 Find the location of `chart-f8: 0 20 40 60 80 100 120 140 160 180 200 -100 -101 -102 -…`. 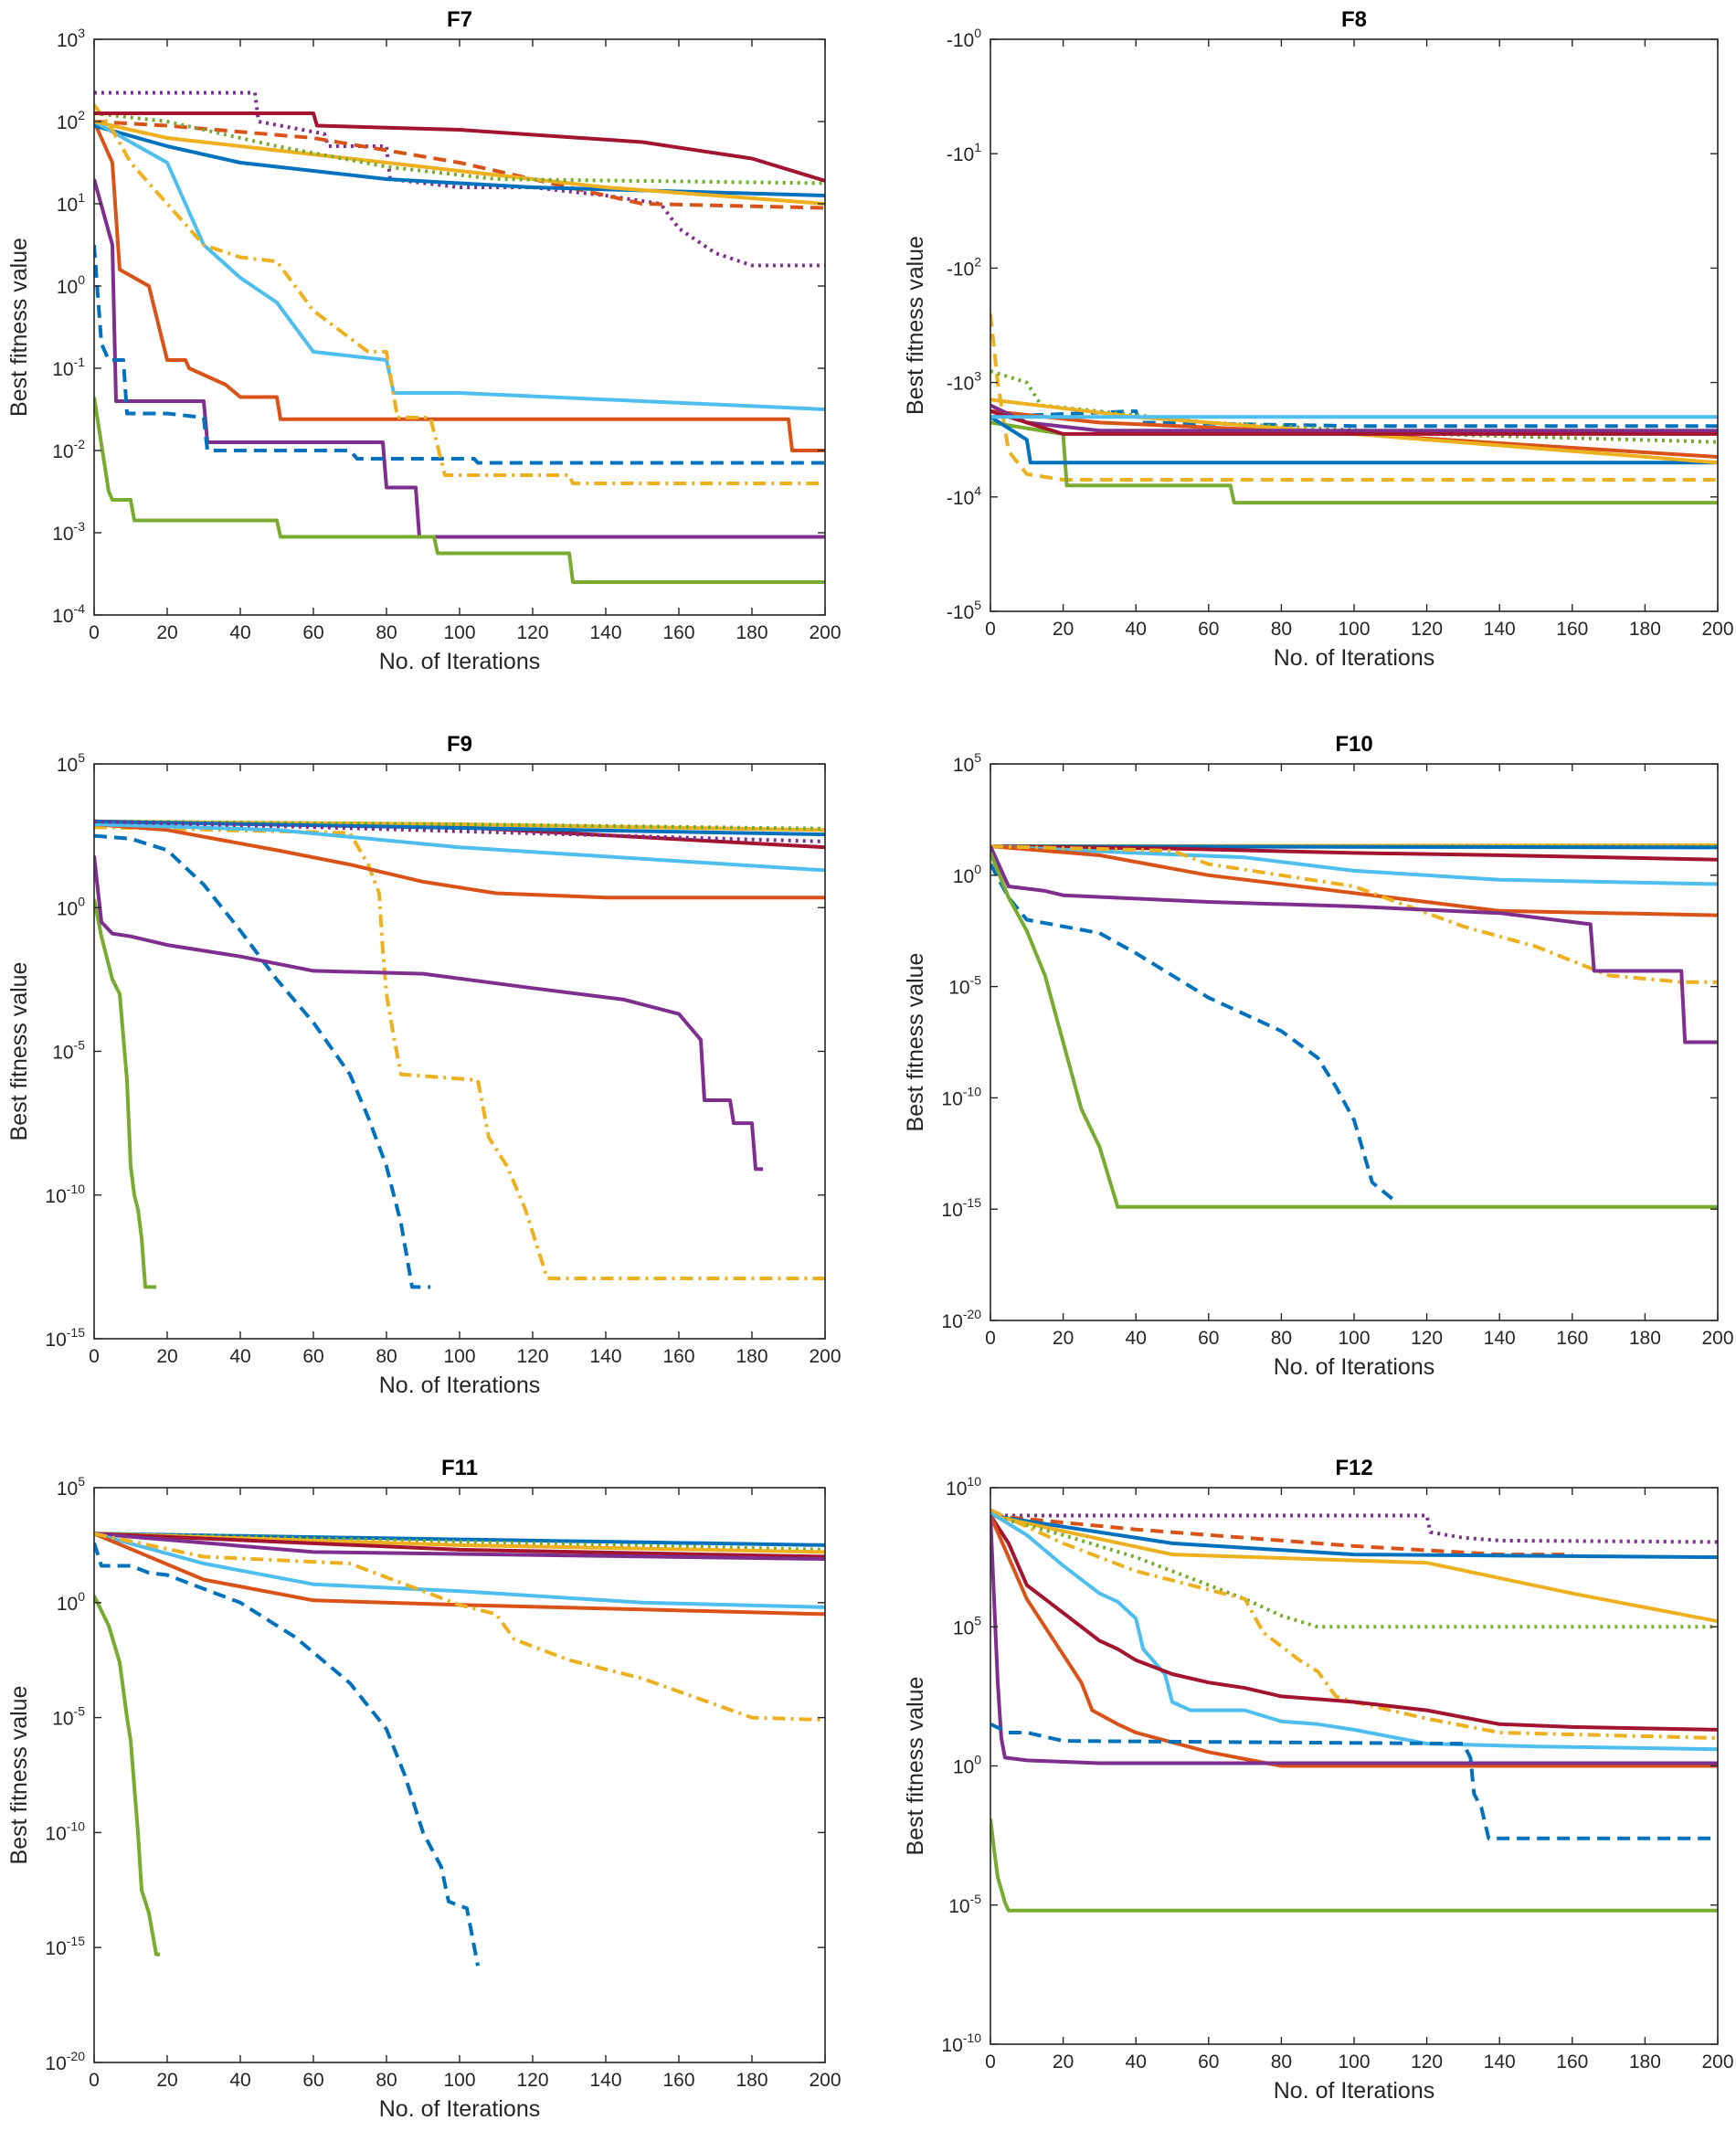

chart-f8: 0 20 40 60 80 100 120 140 160 180 200 -100 -101 -102 -… is located at coordinates (1318, 339).